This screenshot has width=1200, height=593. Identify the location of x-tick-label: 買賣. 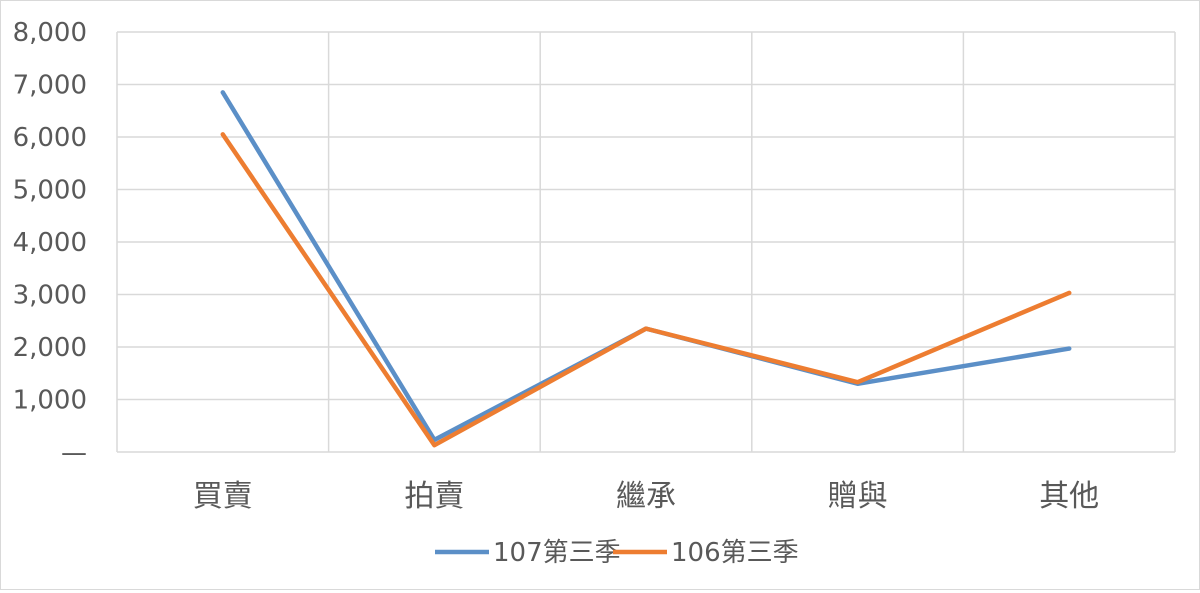
(223, 496).